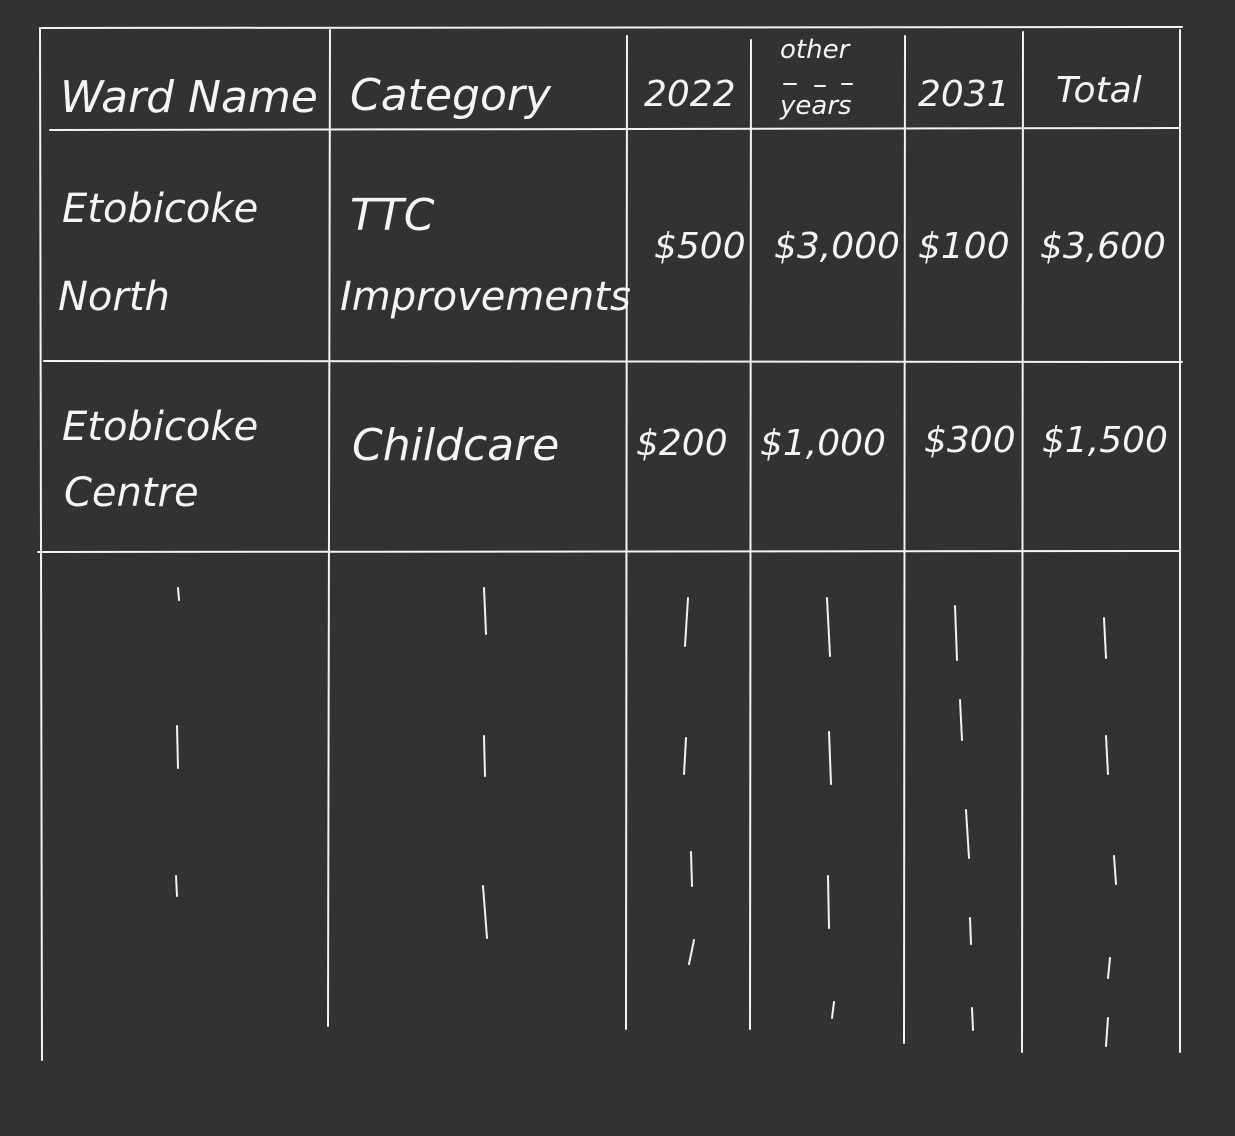 The image size is (1235, 1136). I want to click on header-2022: 2022, so click(690, 94).